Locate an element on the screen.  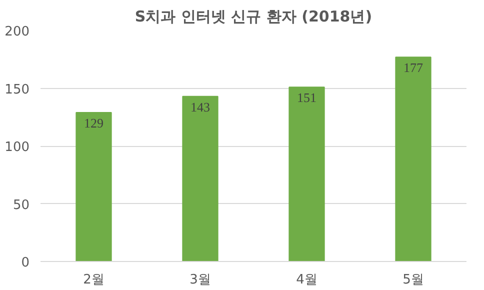
y-tick-label: 100 is located at coordinates (17, 147).